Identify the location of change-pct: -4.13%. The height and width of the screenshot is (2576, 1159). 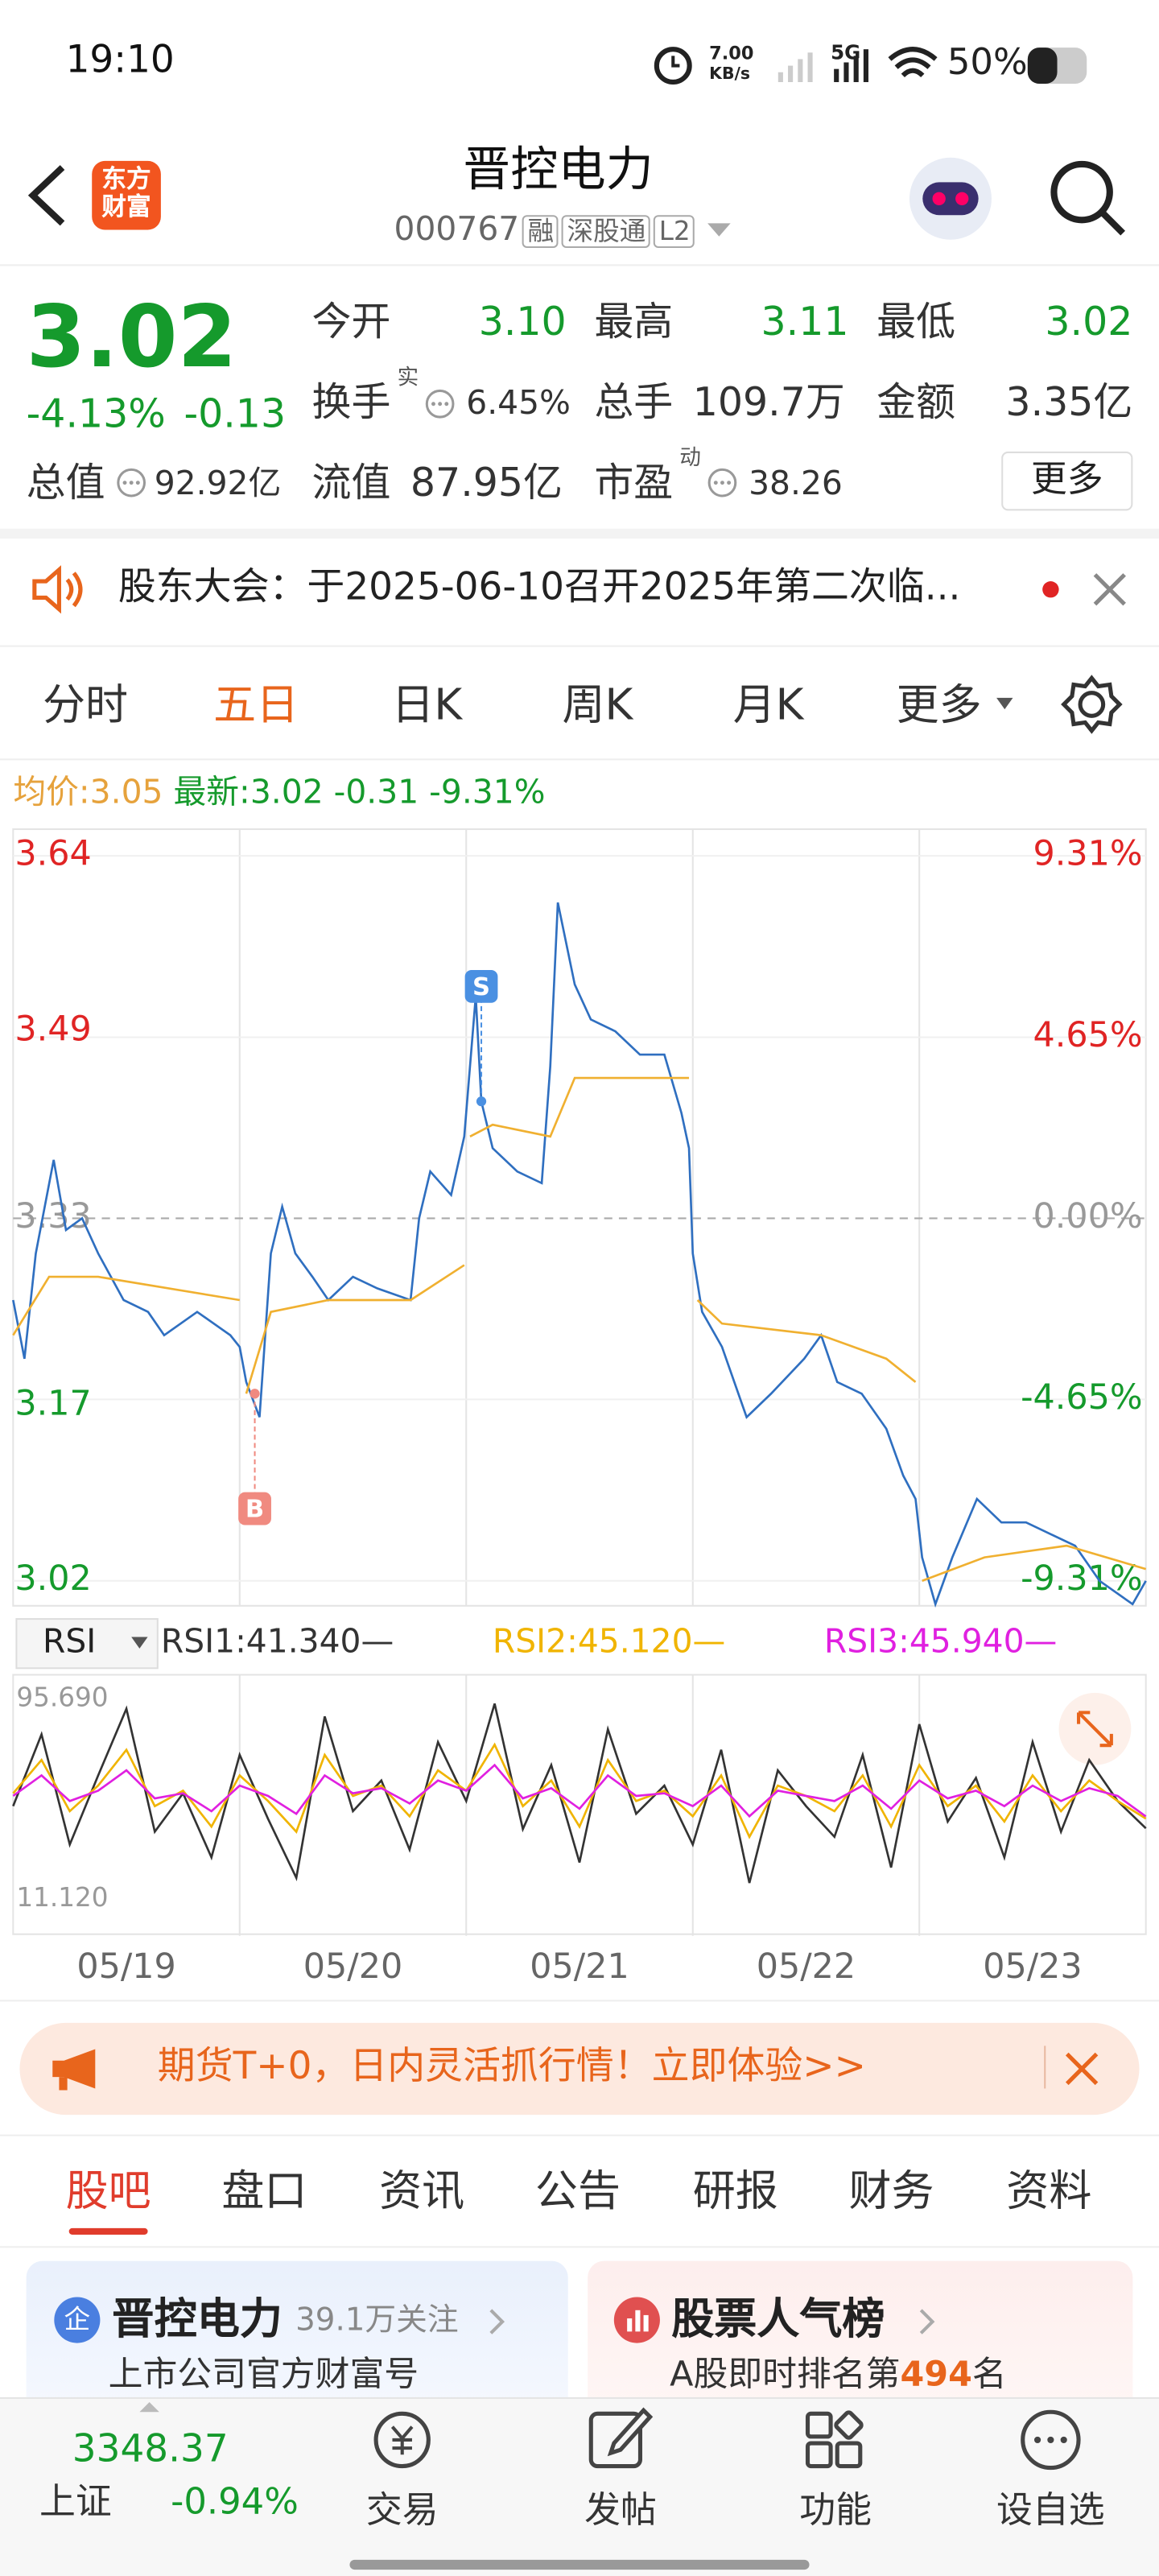
(96, 413).